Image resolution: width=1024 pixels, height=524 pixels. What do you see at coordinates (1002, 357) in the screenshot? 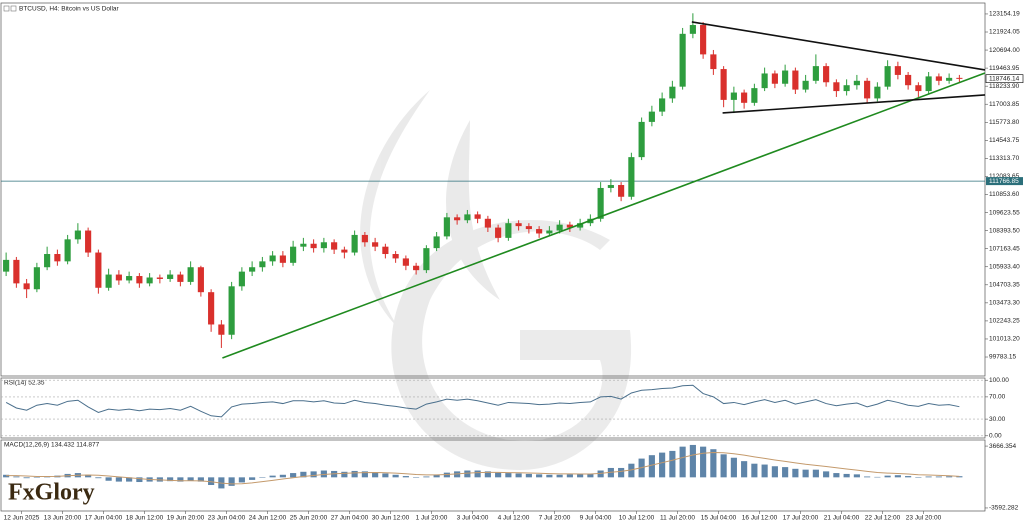
I see `y-tick-label: 99783.15` at bounding box center [1002, 357].